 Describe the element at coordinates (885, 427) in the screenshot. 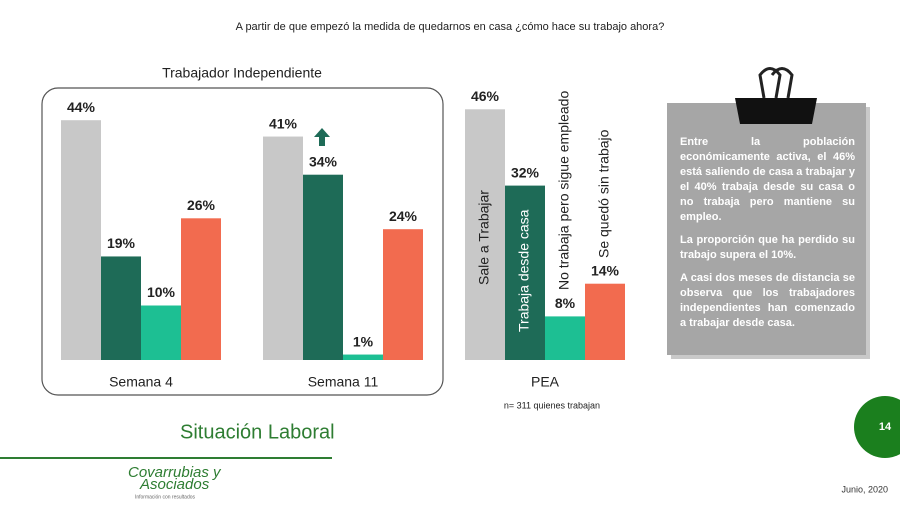

I see `page-number: 14` at that location.